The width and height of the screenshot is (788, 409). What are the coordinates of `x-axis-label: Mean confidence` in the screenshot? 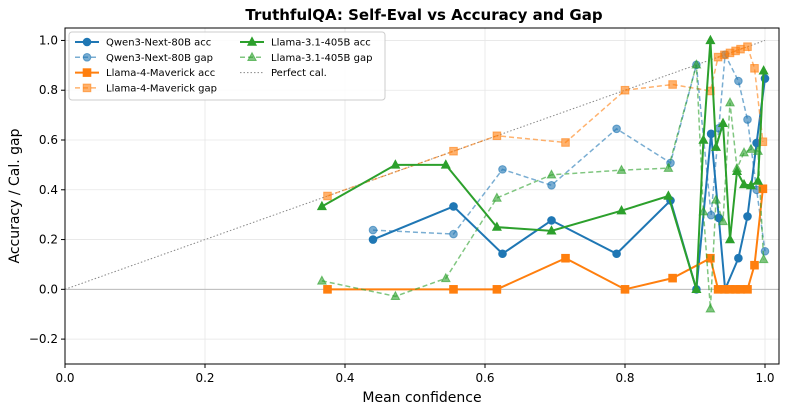 It's located at (421, 398).